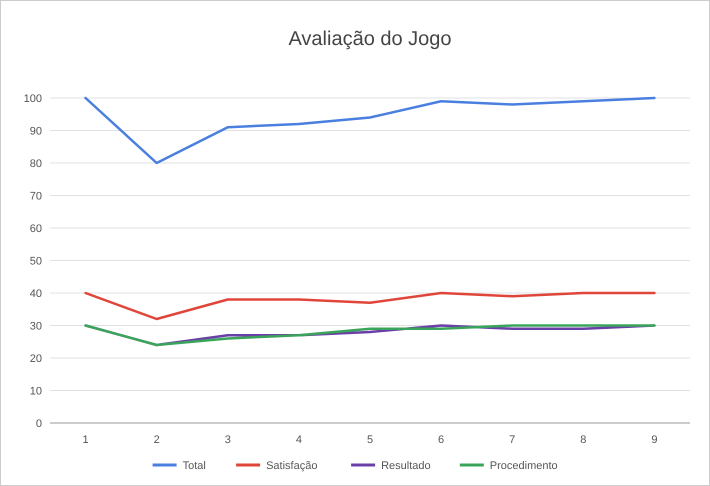 The height and width of the screenshot is (486, 710). I want to click on x-tick-label: 5, so click(370, 440).